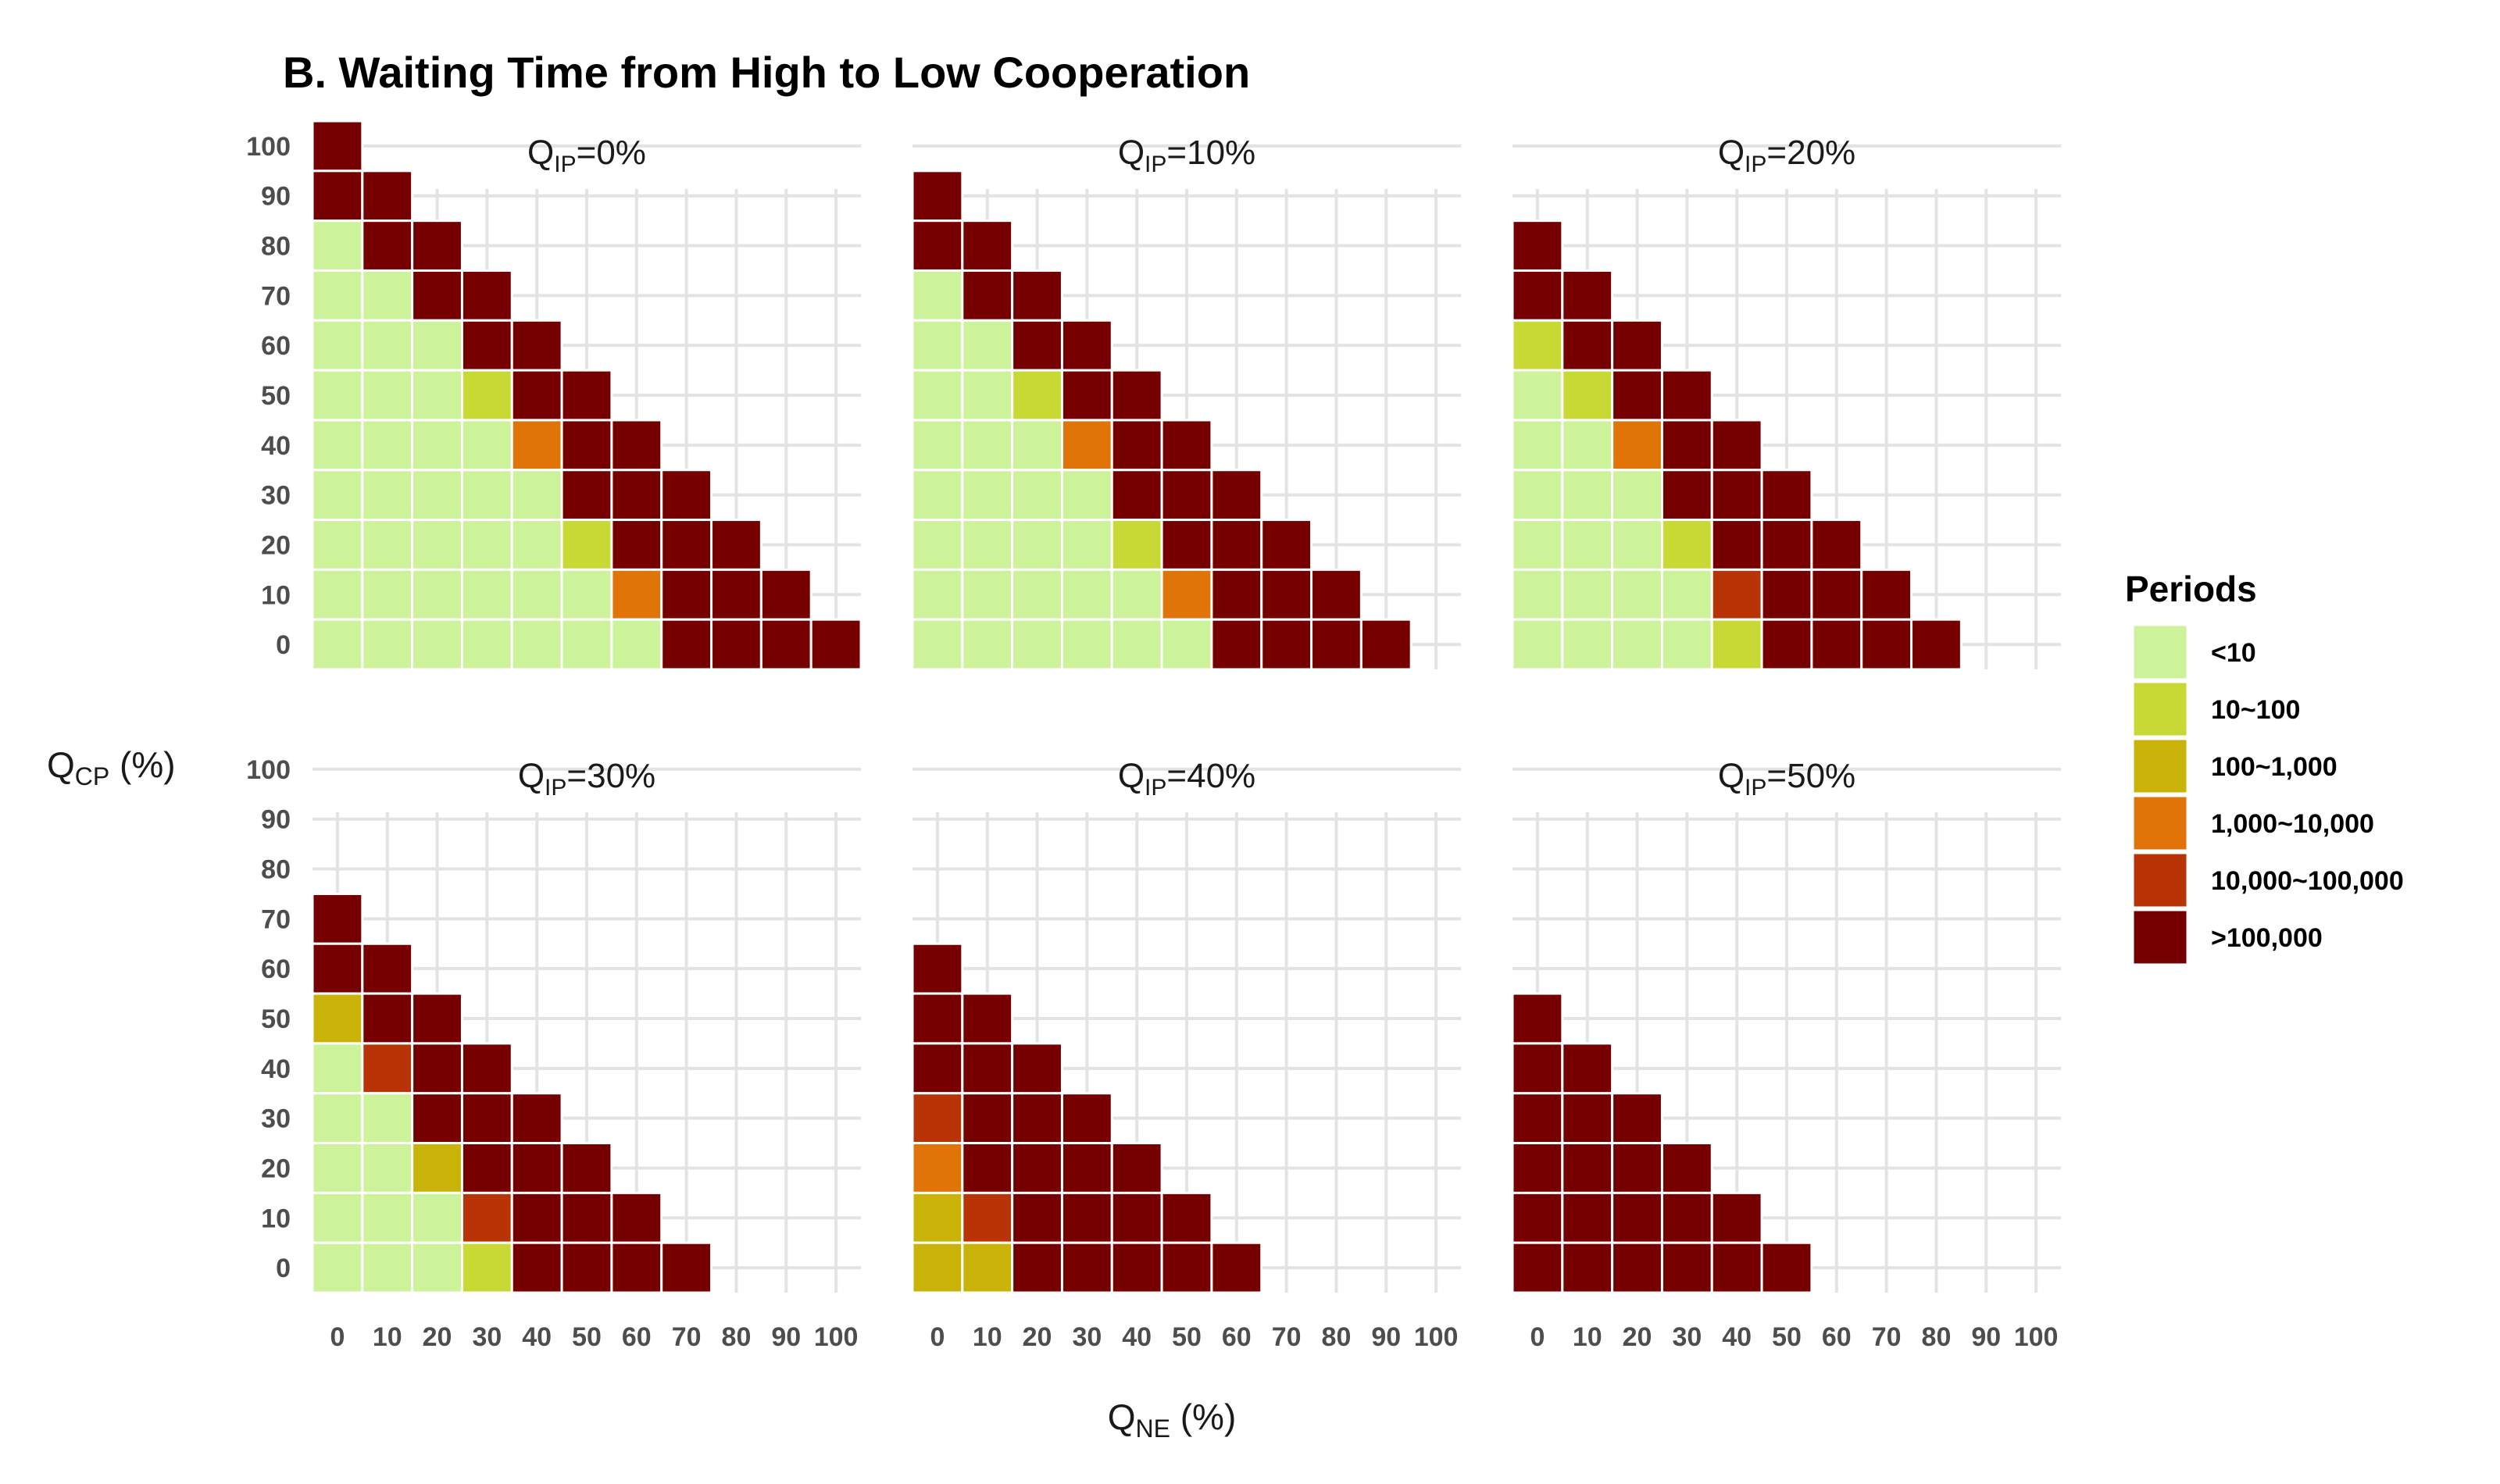 The image size is (2500, 1484). Describe the element at coordinates (1203, 1417) in the screenshot. I see `x-axis-title-suffix: (%)` at that location.